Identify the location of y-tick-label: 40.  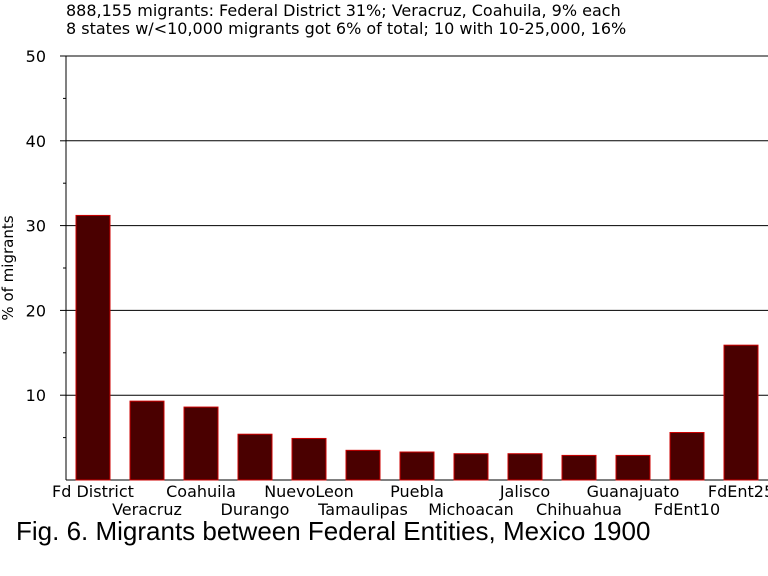
(36, 141).